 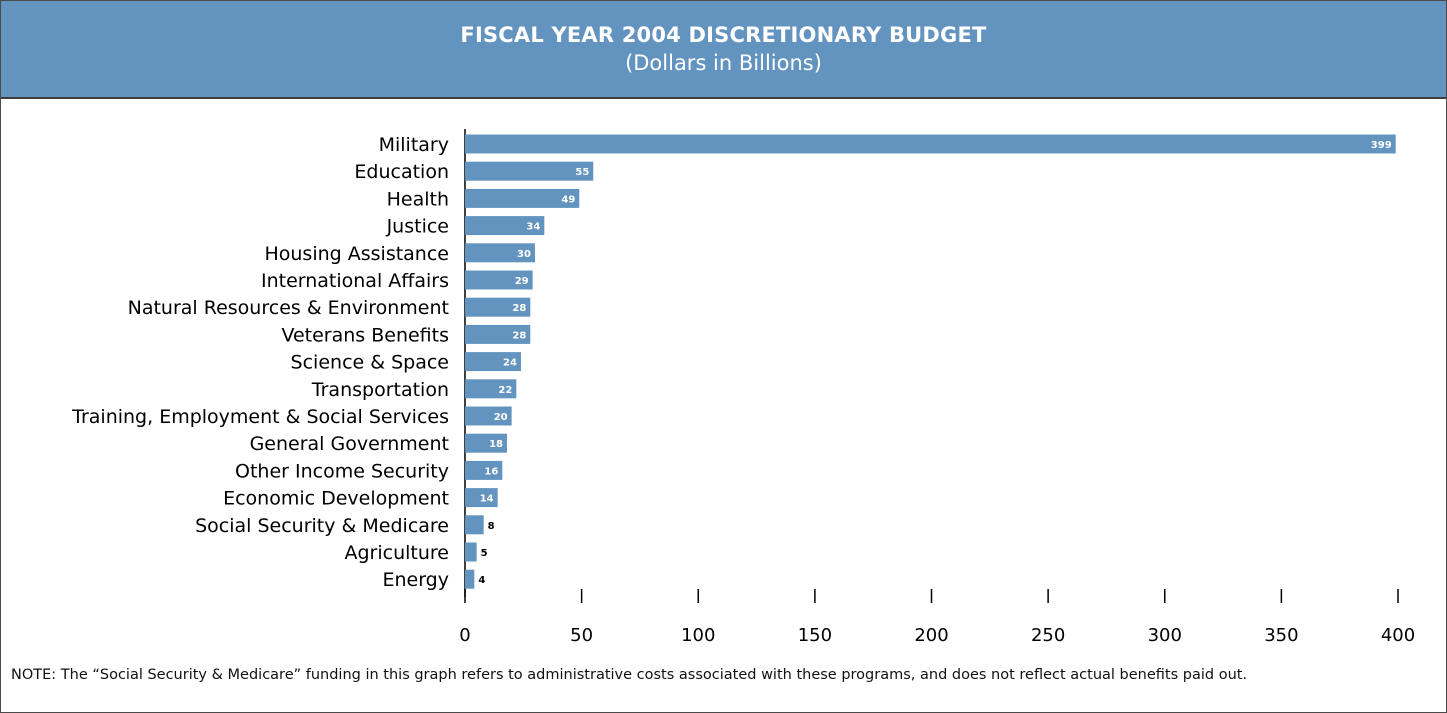 I want to click on category-label-housing-assistance: Housing Assistance, so click(x=356, y=254).